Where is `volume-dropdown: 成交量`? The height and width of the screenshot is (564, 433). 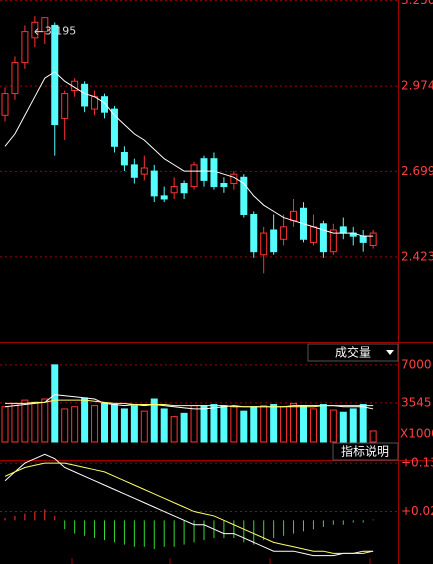
volume-dropdown: 成交量 is located at coordinates (353, 352).